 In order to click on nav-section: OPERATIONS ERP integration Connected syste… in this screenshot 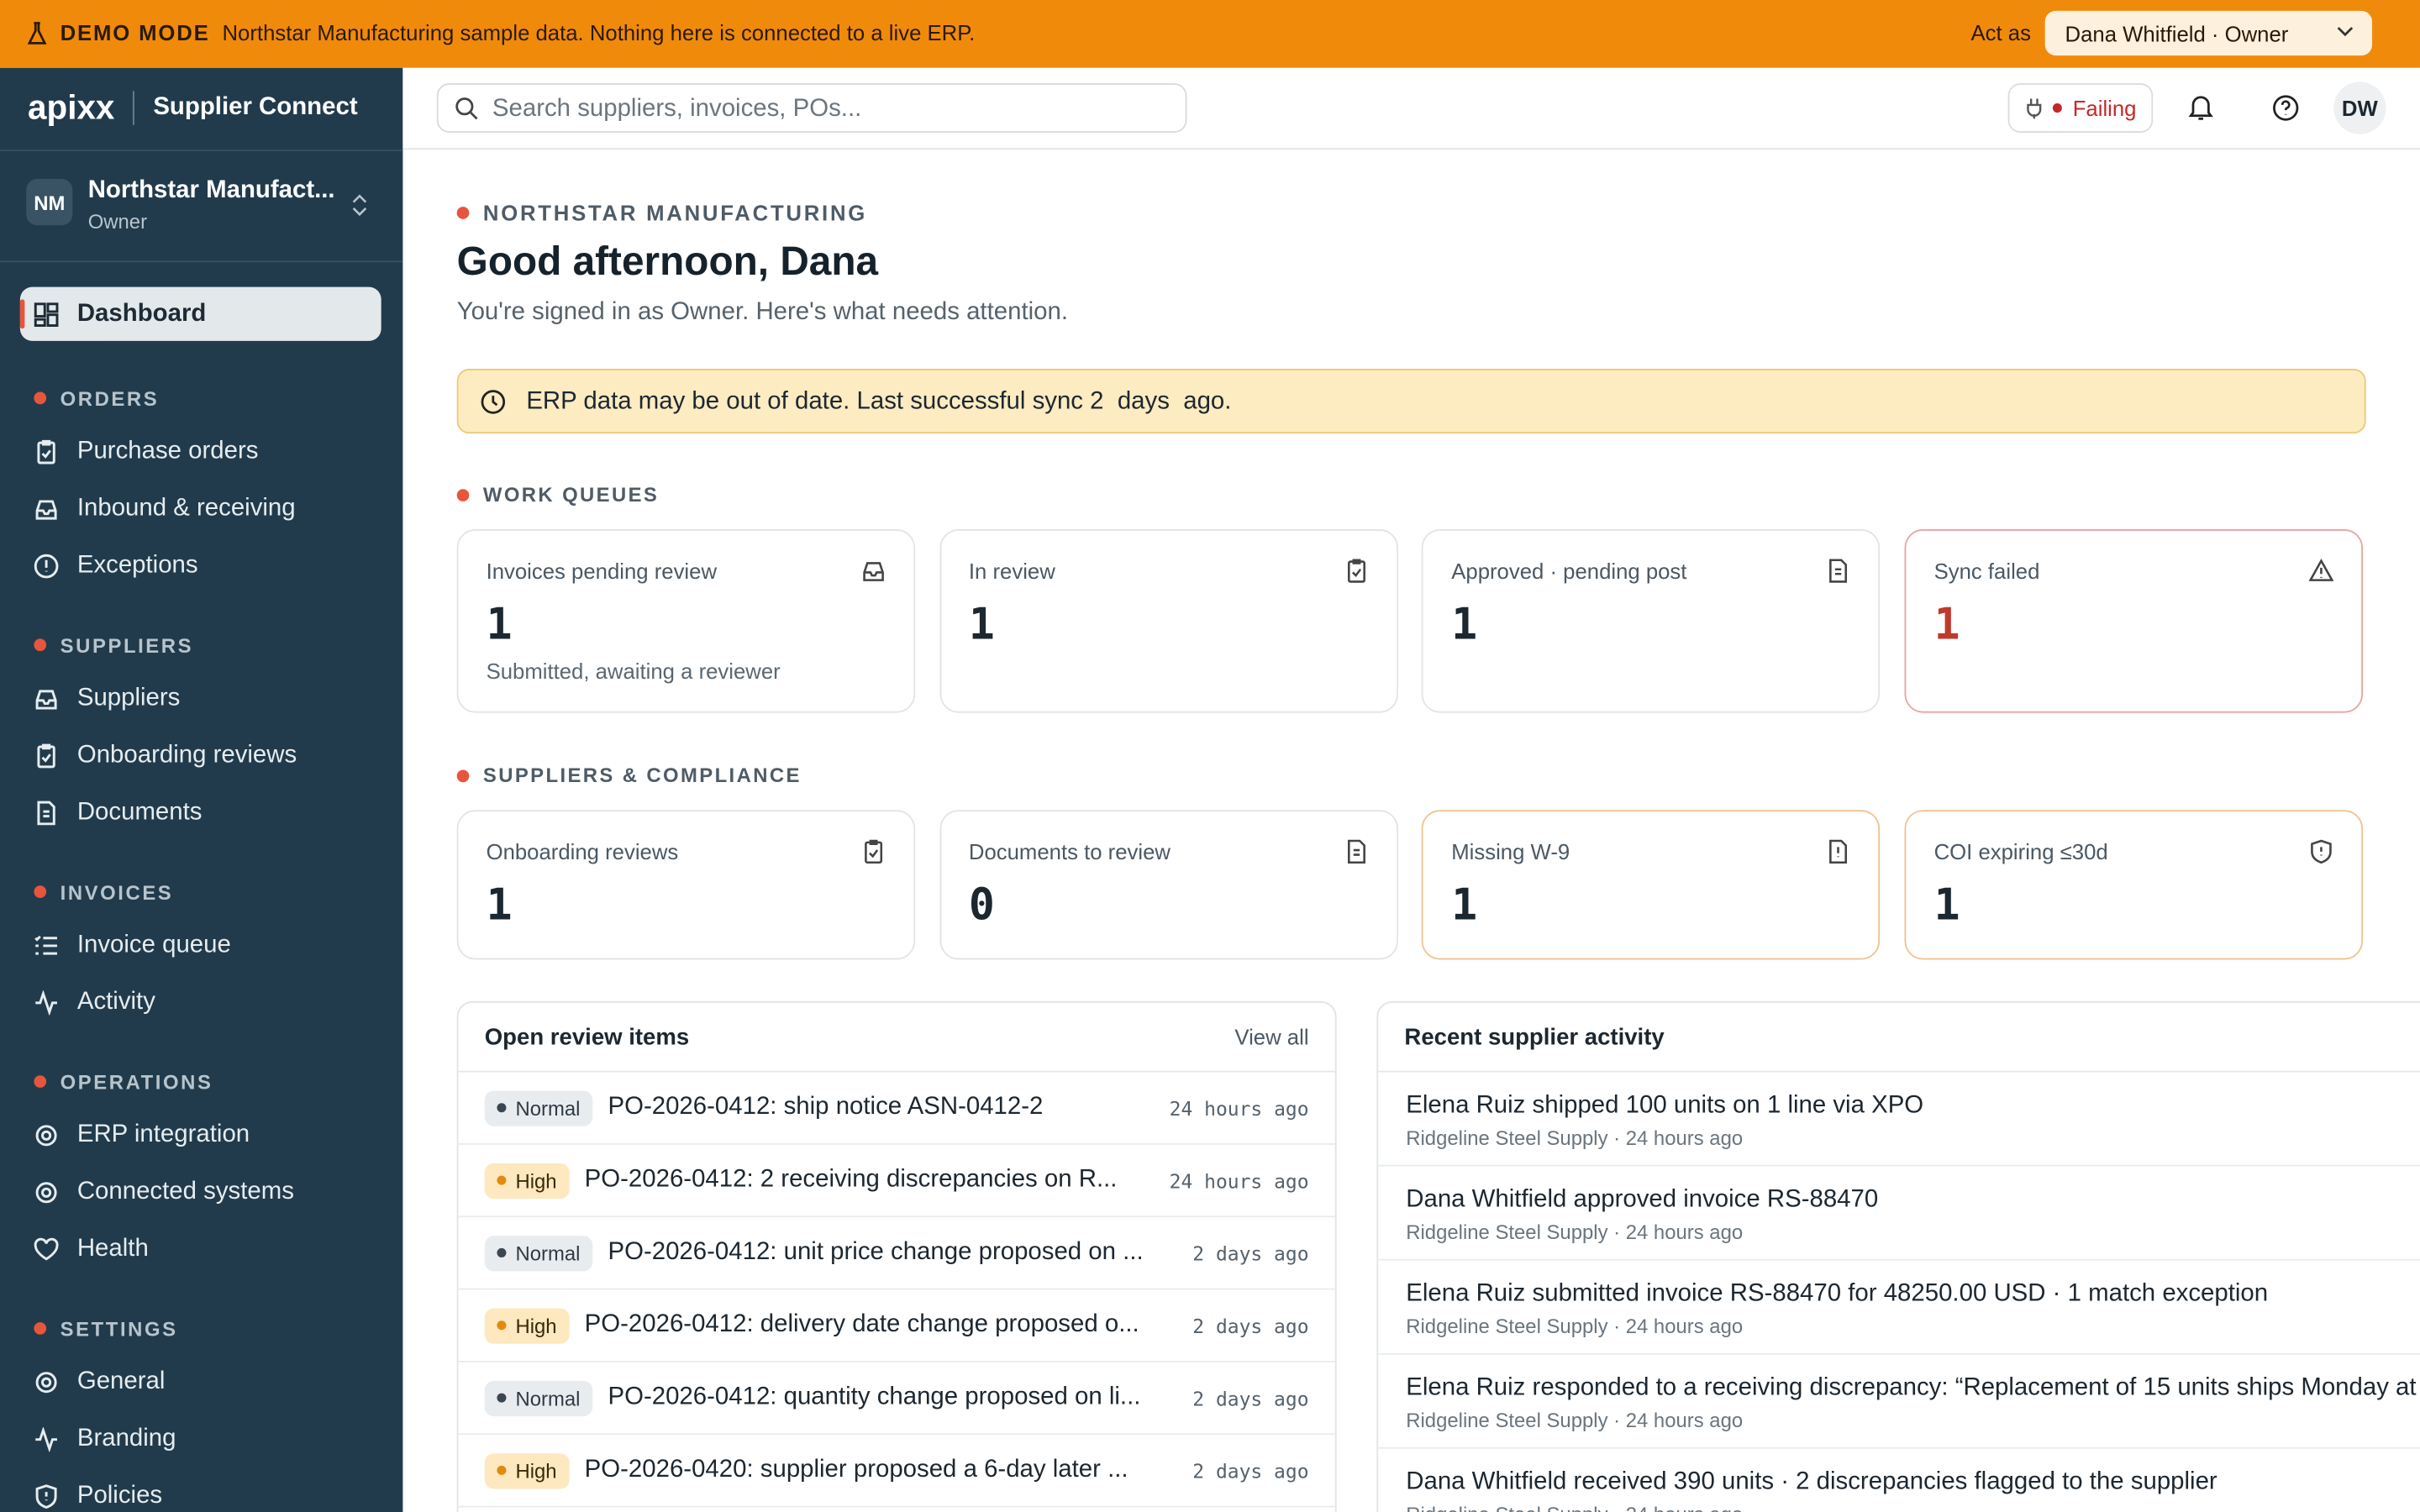, I will do `click(201, 1172)`.